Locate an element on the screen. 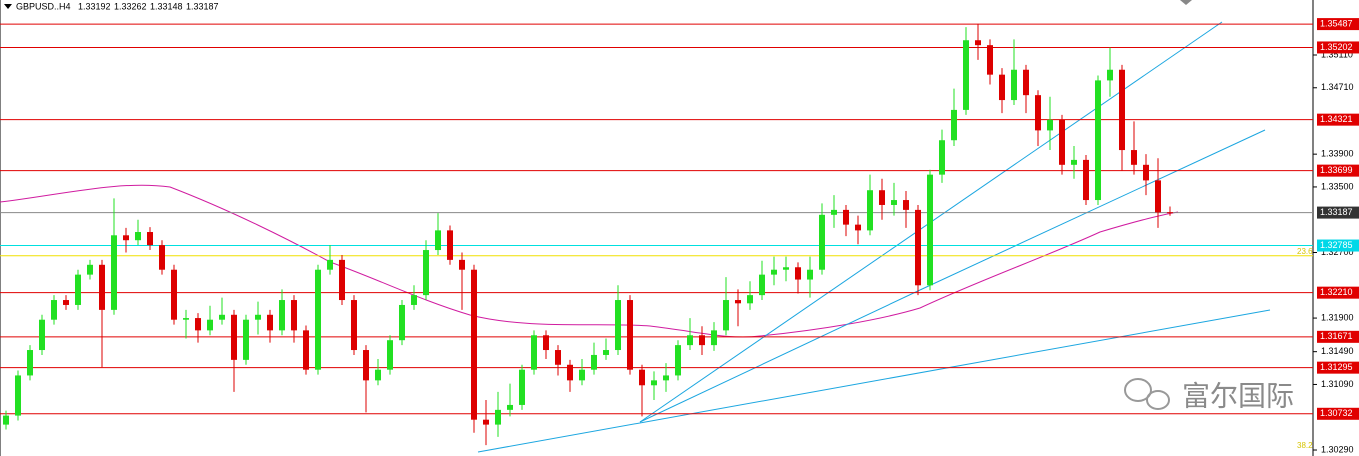 Image resolution: width=1359 pixels, height=456 pixels. menu-arrow is located at coordinates (8, 6).